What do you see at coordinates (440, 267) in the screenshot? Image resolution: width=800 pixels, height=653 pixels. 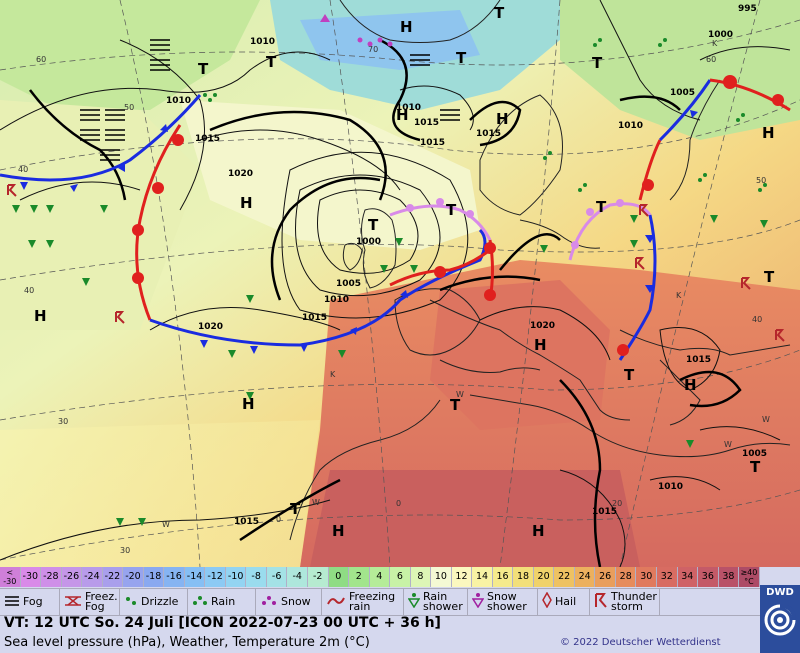 I see `warm-front-uk` at bounding box center [440, 267].